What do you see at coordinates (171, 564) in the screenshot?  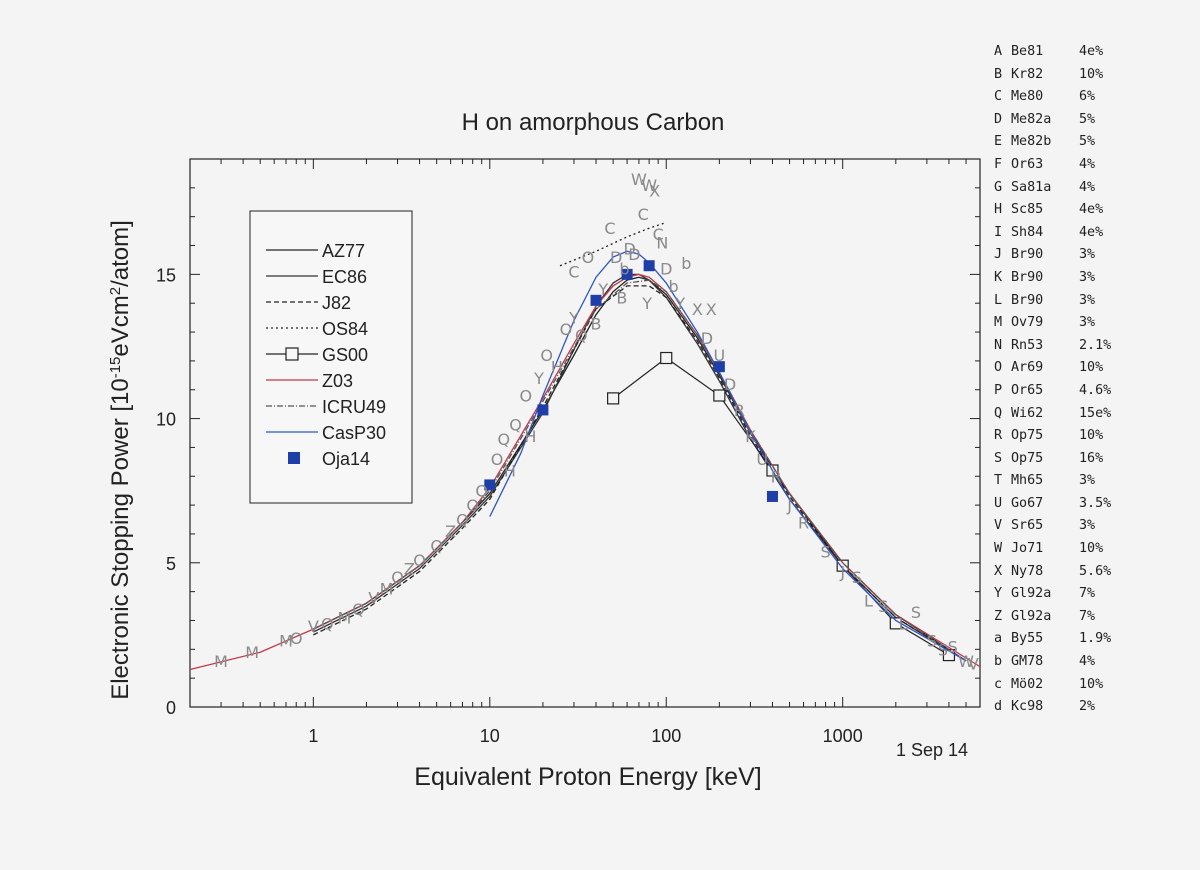 I see `y-tick-label: 5` at bounding box center [171, 564].